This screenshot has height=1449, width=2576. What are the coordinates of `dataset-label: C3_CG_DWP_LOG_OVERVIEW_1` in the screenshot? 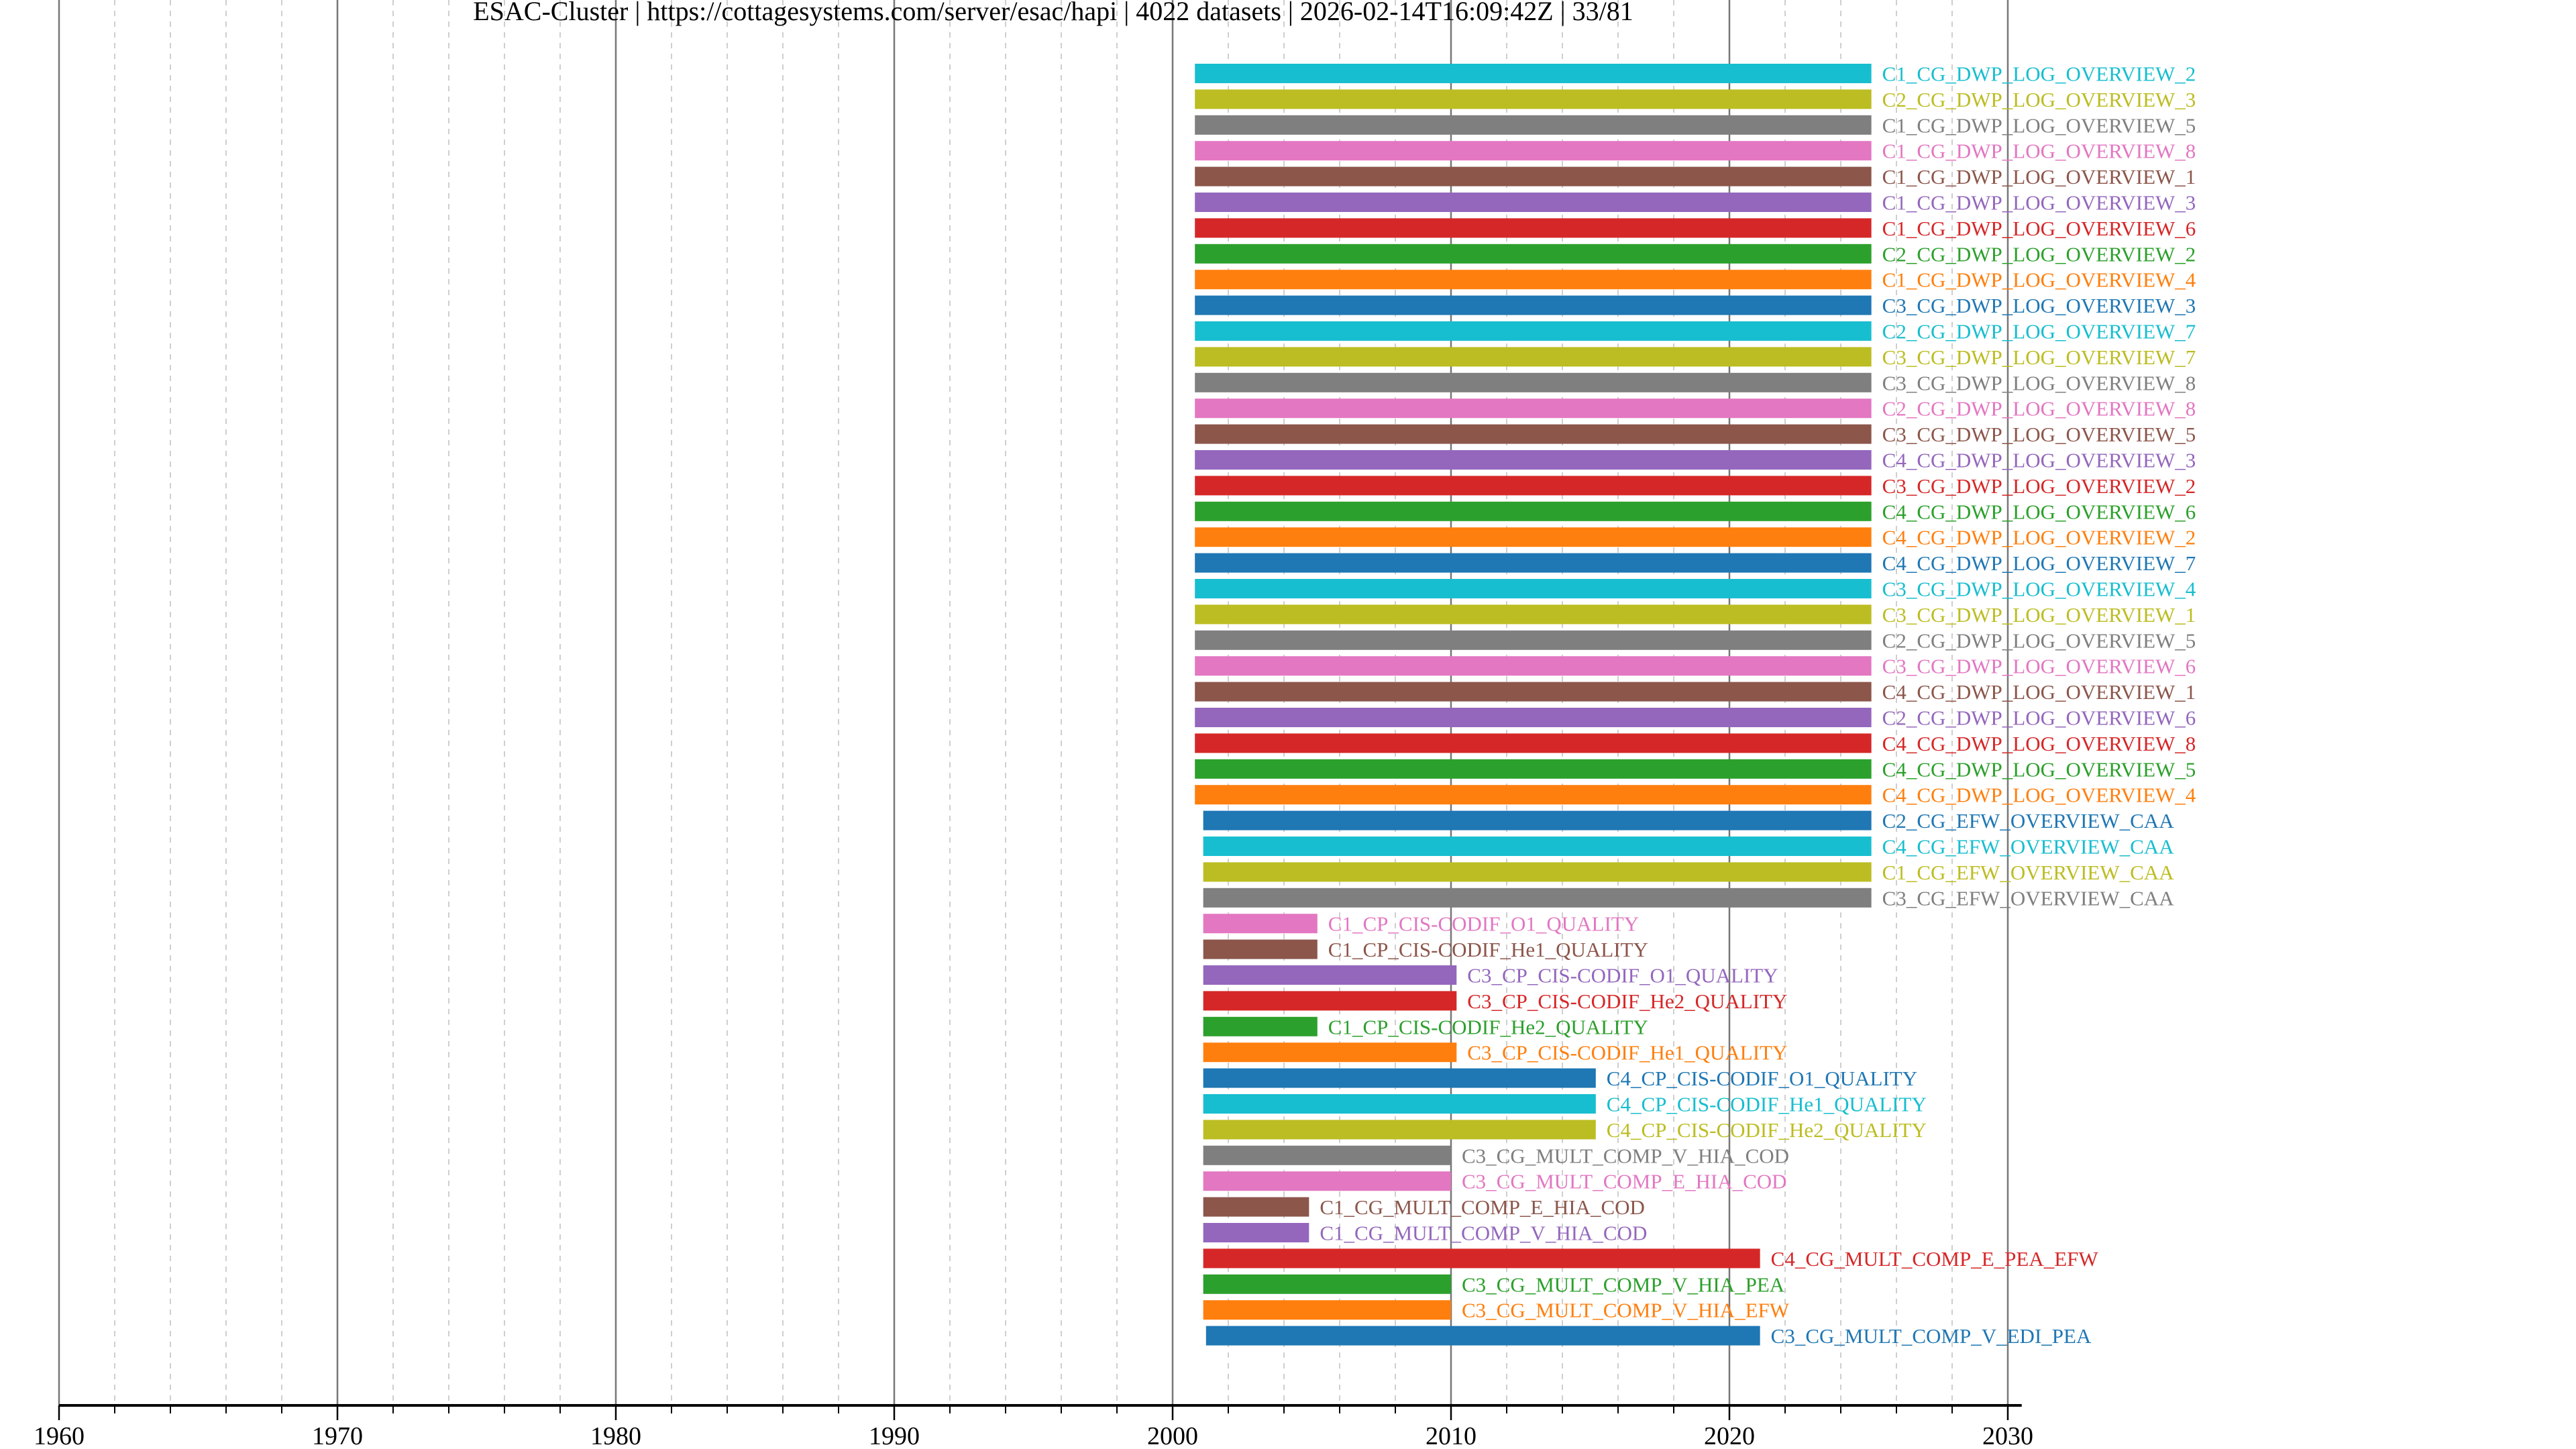 It's located at (2039, 615).